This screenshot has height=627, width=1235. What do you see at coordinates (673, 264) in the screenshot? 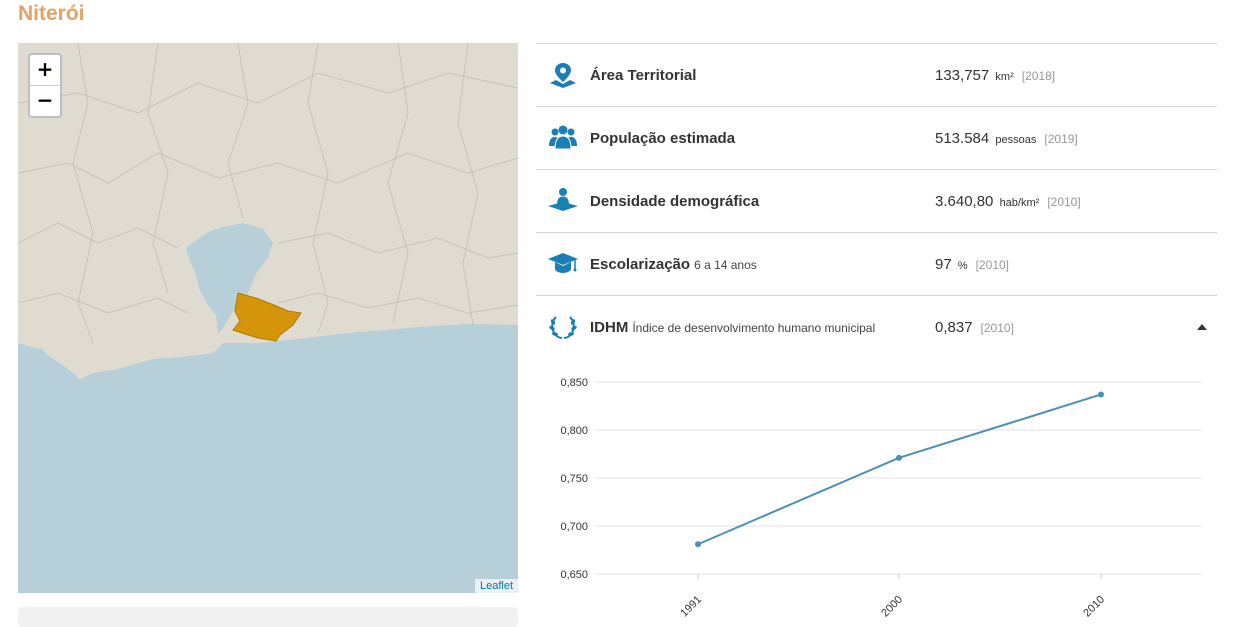
I see `indicator-label: Escolarização 6 a 14 anos` at bounding box center [673, 264].